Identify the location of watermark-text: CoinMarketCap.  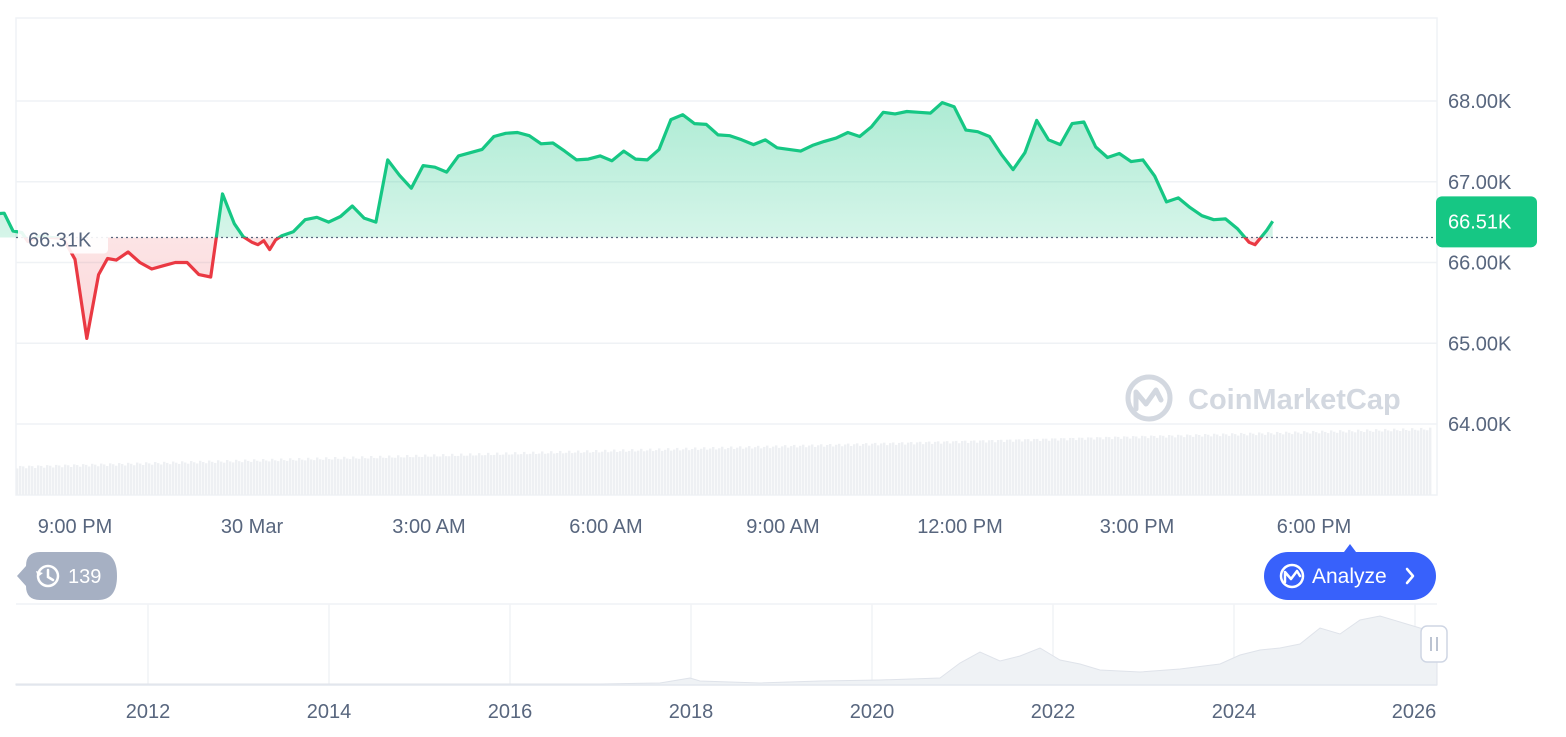
(1294, 400).